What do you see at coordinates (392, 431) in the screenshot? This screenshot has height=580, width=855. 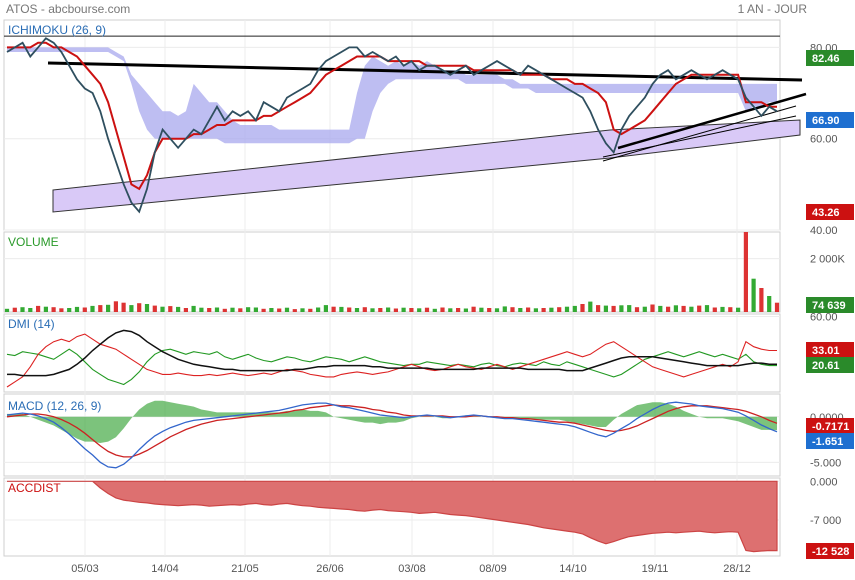 I see `macd-signal-line` at bounding box center [392, 431].